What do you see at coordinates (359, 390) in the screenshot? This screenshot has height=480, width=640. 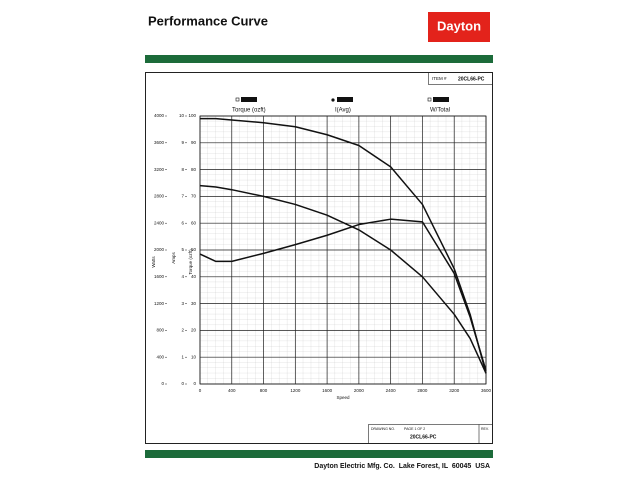 I see `x-tick-label: 2000` at bounding box center [359, 390].